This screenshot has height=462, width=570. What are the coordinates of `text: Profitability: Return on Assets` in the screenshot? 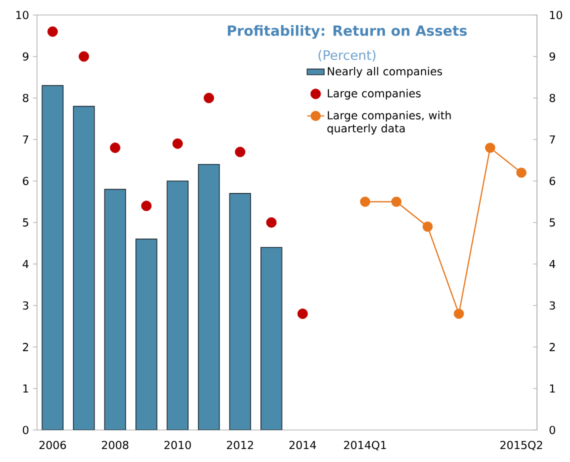 It's located at (347, 32).